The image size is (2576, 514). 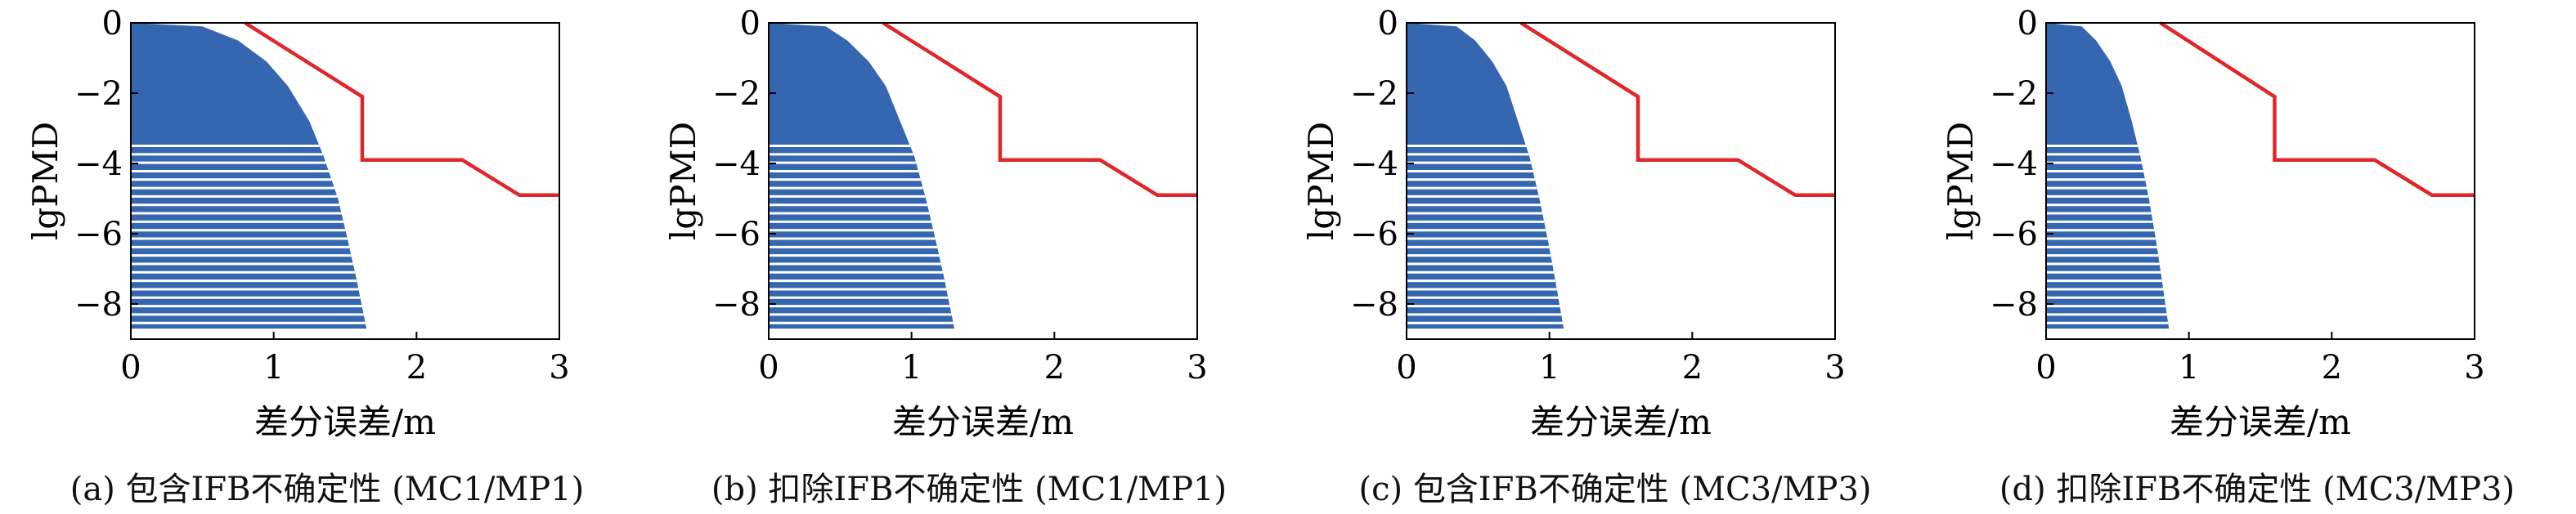 What do you see at coordinates (327, 489) in the screenshot?
I see `panel-caption: (a) 包含IFB不确定性 (MC1/MP1)` at bounding box center [327, 489].